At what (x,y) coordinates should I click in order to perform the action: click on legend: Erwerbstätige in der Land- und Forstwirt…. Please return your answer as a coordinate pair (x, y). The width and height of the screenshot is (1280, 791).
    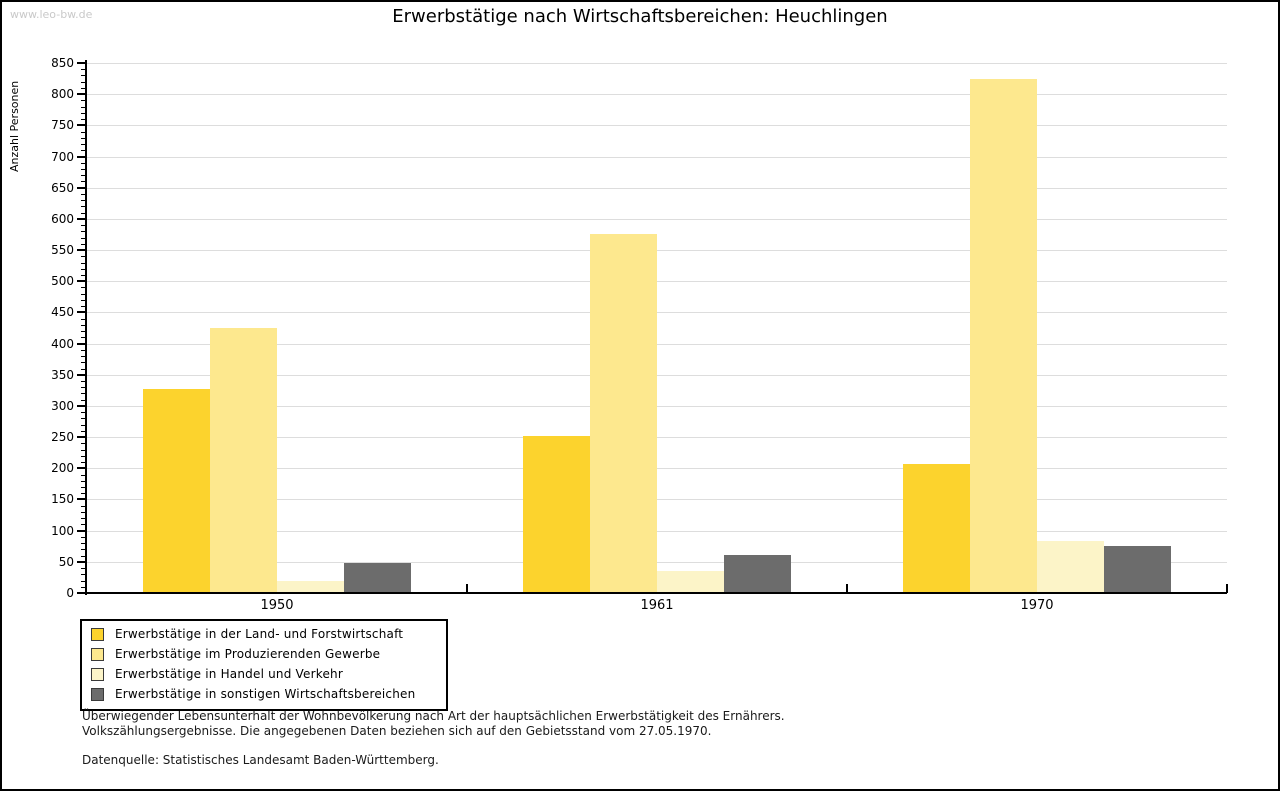
    Looking at the image, I should click on (264, 665).